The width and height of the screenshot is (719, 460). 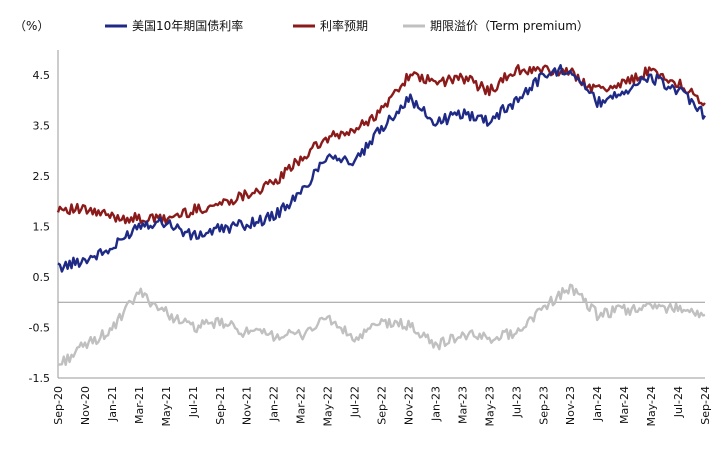 What do you see at coordinates (220, 405) in the screenshot?
I see `x-tick-label: Sep-21` at bounding box center [220, 405].